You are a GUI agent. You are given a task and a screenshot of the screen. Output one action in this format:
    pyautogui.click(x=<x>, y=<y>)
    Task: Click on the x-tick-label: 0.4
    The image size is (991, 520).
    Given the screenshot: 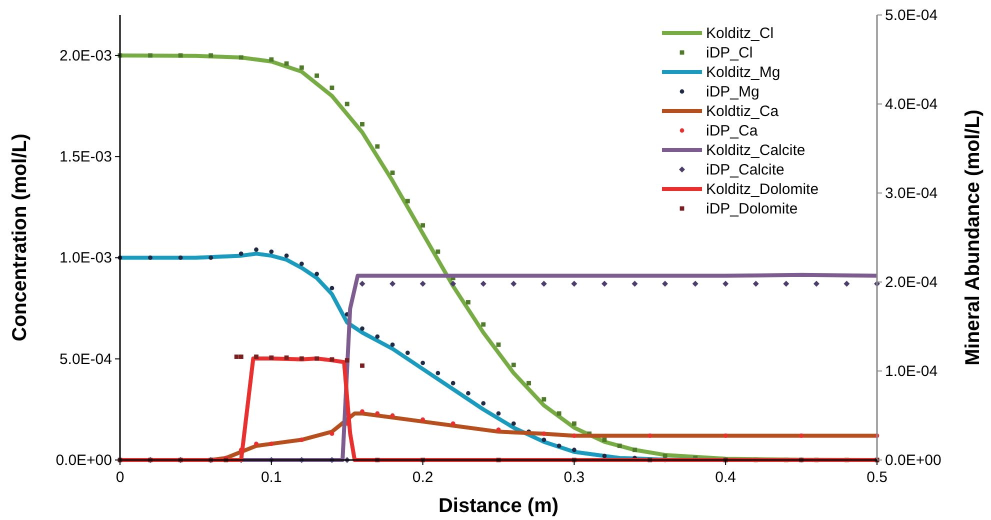 What is the action you would take?
    pyautogui.click(x=725, y=477)
    